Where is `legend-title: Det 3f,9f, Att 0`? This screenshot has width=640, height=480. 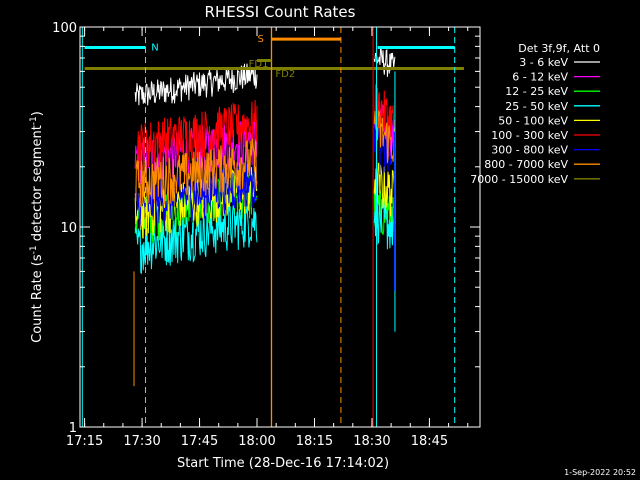
legend-title: Det 3f,9f, Att 0 is located at coordinates (559, 48).